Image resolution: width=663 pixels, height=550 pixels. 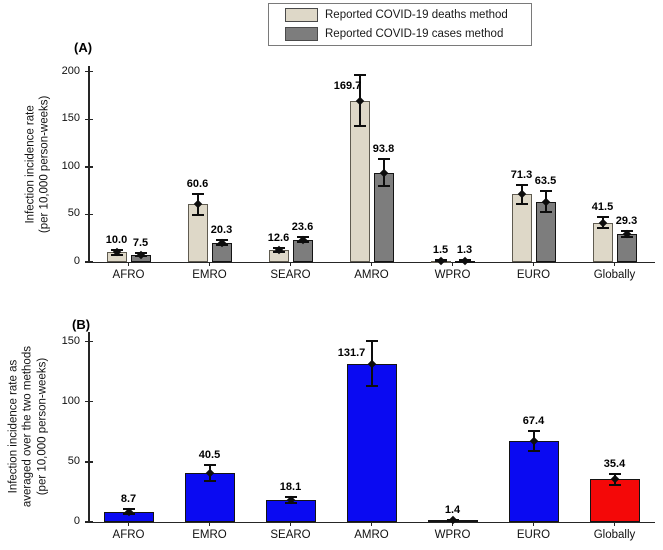 I want to click on legend-item-cases-method: Reported COVID-19 cases method, so click(x=408, y=34).